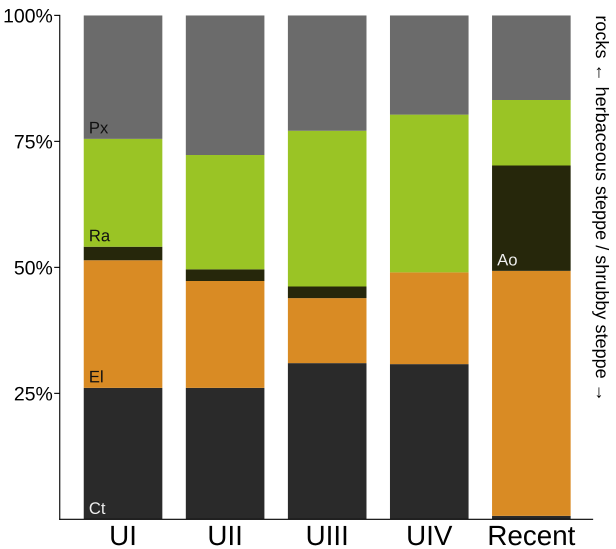  What do you see at coordinates (327, 536) in the screenshot?
I see `x-tick-label: UIII` at bounding box center [327, 536].